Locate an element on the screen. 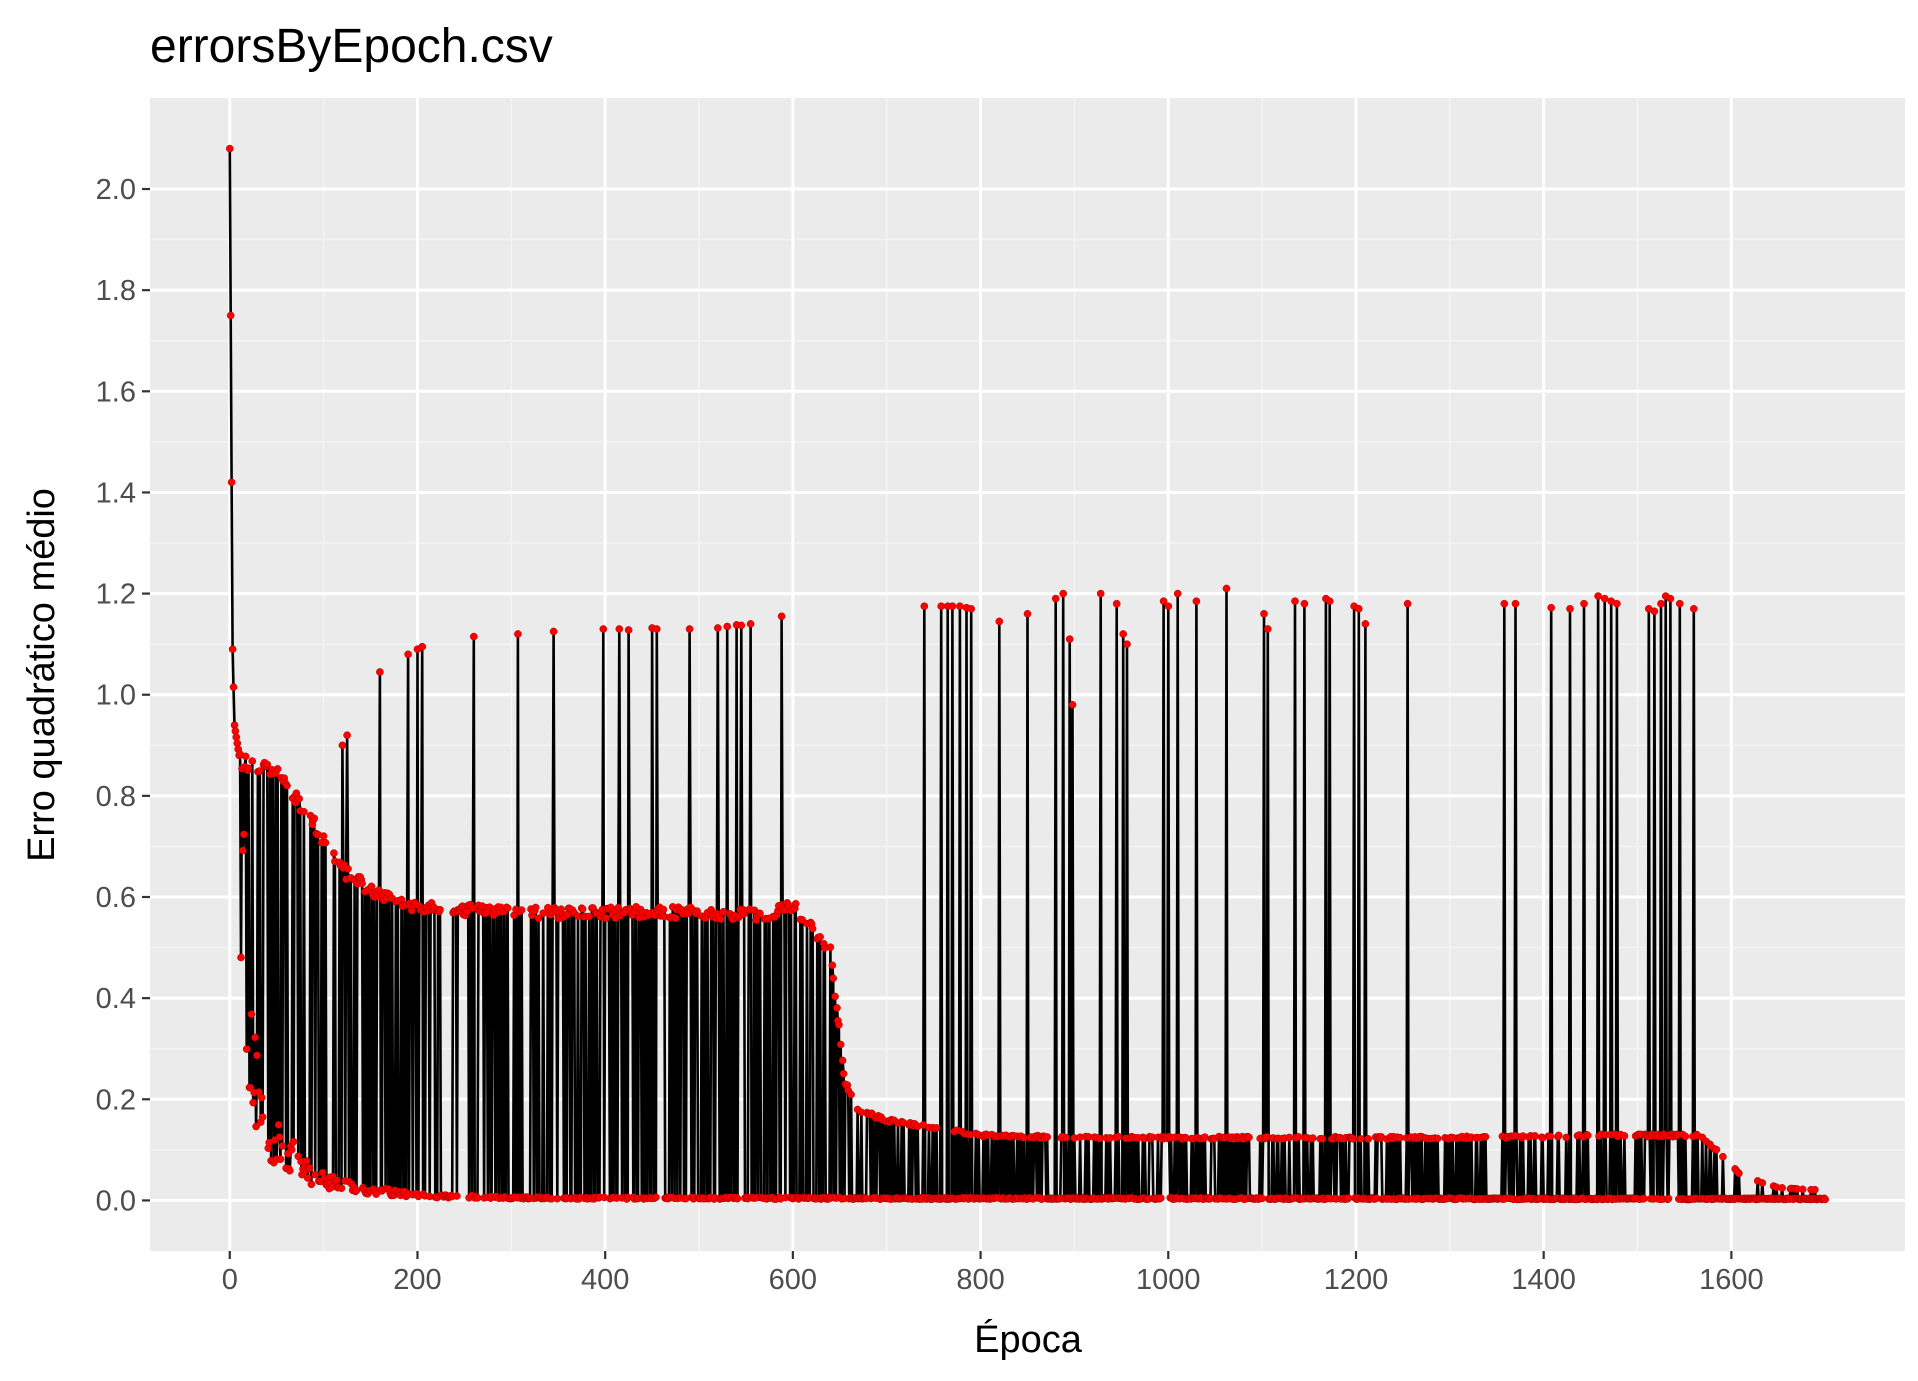 This screenshot has width=1918, height=1381. y-tick-label: 0.6 is located at coordinates (116, 898).